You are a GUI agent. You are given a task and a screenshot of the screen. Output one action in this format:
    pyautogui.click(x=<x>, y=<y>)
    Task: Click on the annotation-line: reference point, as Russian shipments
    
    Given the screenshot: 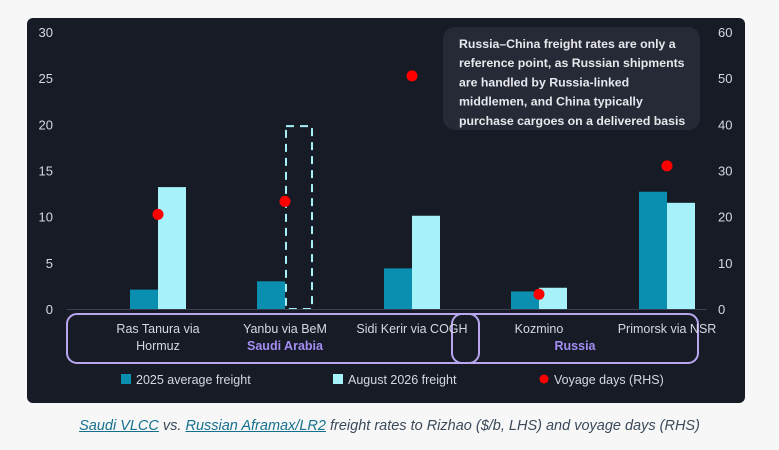 What is the action you would take?
    pyautogui.click(x=572, y=63)
    